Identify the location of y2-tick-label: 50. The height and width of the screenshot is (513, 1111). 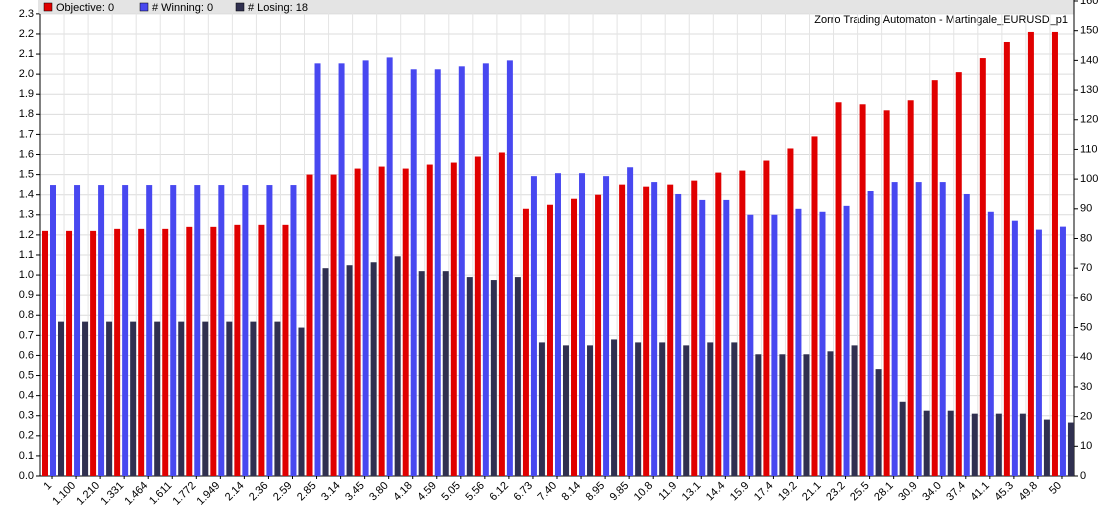
(1086, 327).